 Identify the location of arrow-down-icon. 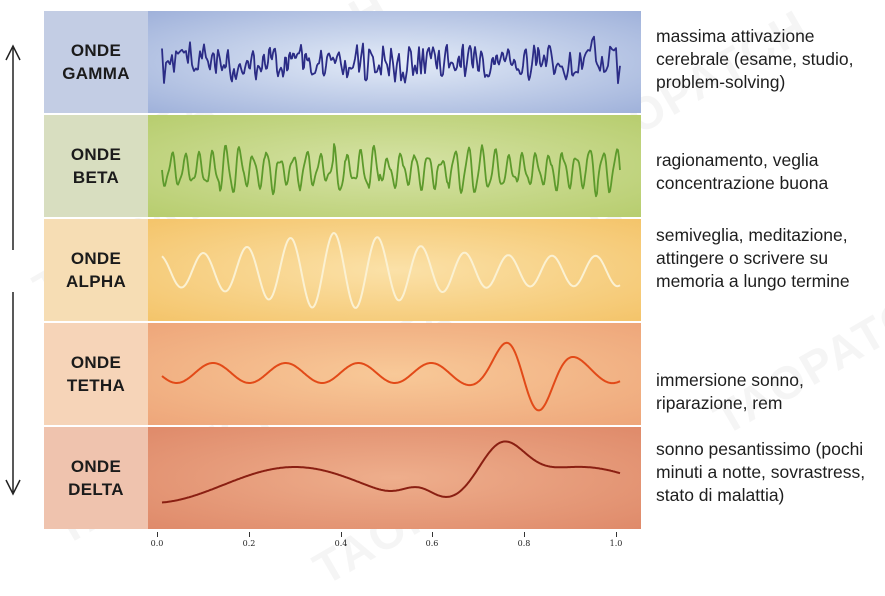
(13, 394).